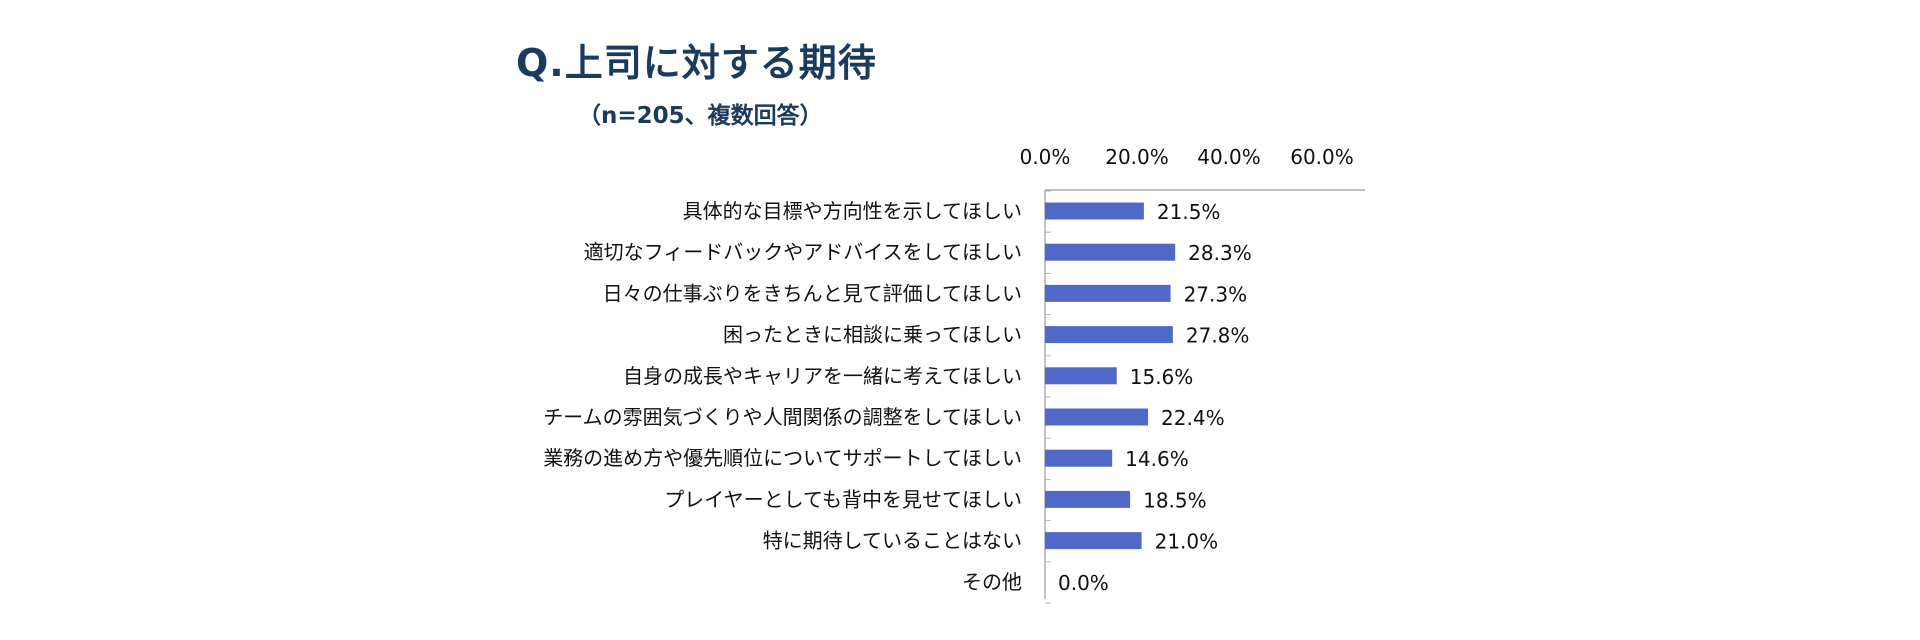  Describe the element at coordinates (782, 417) in the screenshot. I see `category-label: チームの雰囲気づくりや人間関係の調整をしてほしい` at that location.